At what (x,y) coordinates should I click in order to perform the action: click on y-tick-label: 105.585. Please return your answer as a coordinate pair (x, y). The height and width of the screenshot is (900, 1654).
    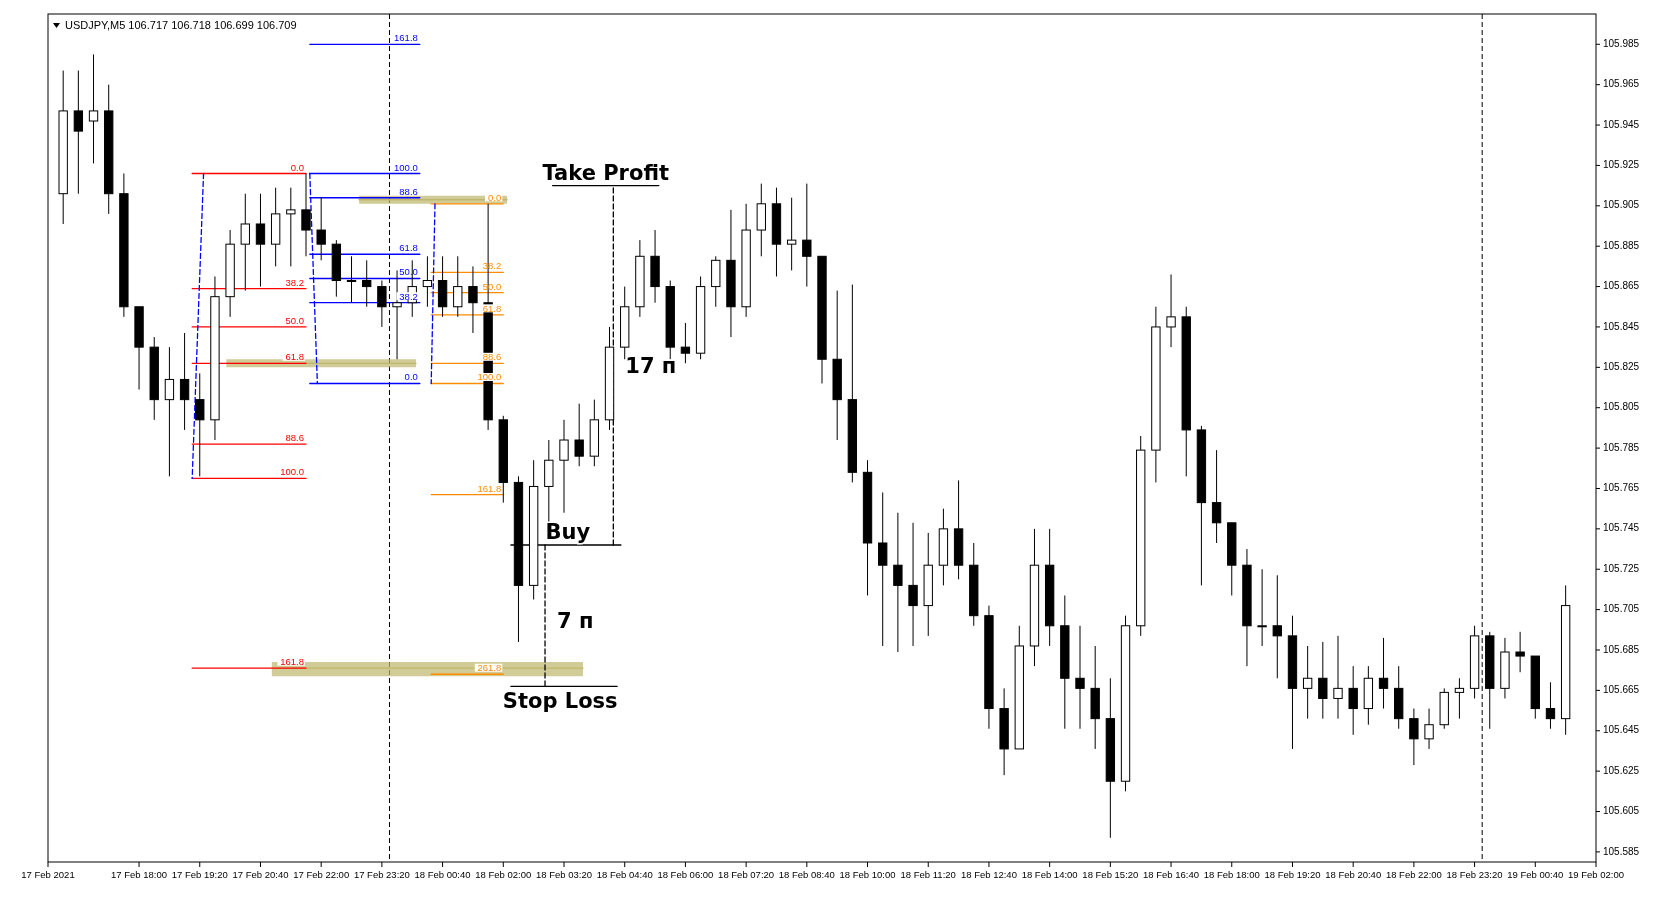
    Looking at the image, I should click on (1621, 851).